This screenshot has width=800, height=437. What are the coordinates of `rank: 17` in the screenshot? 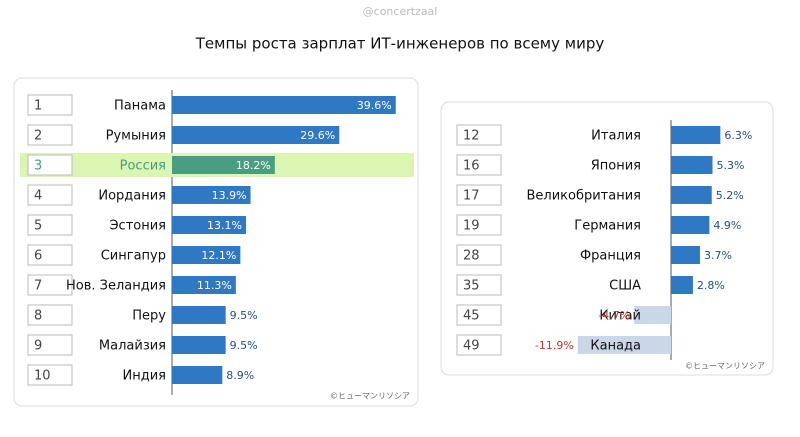 It's located at (471, 196).